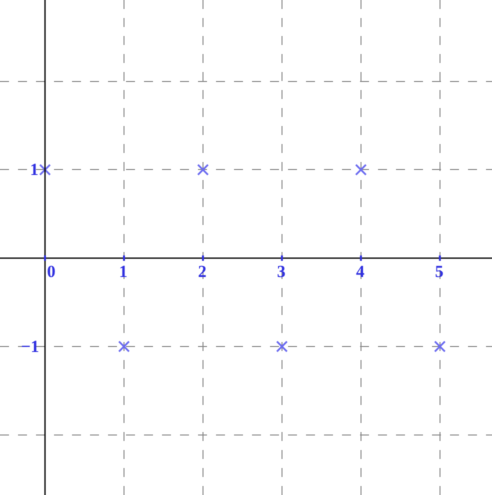 This screenshot has height=495, width=492. Describe the element at coordinates (123, 271) in the screenshot. I see `x-tick-label: 1` at that location.